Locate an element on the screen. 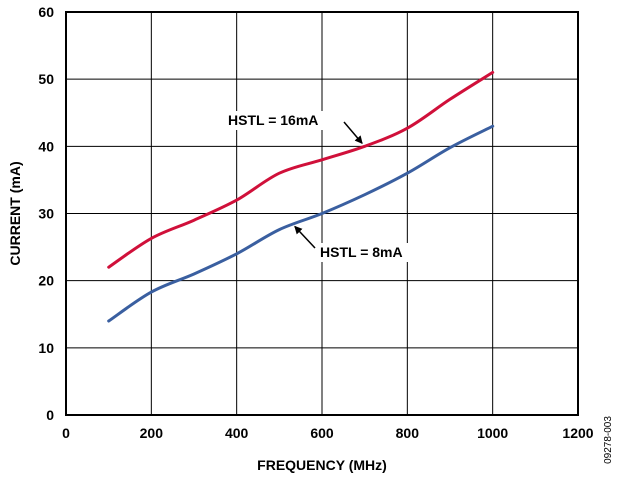  x-tick-label: 0 is located at coordinates (66, 433).